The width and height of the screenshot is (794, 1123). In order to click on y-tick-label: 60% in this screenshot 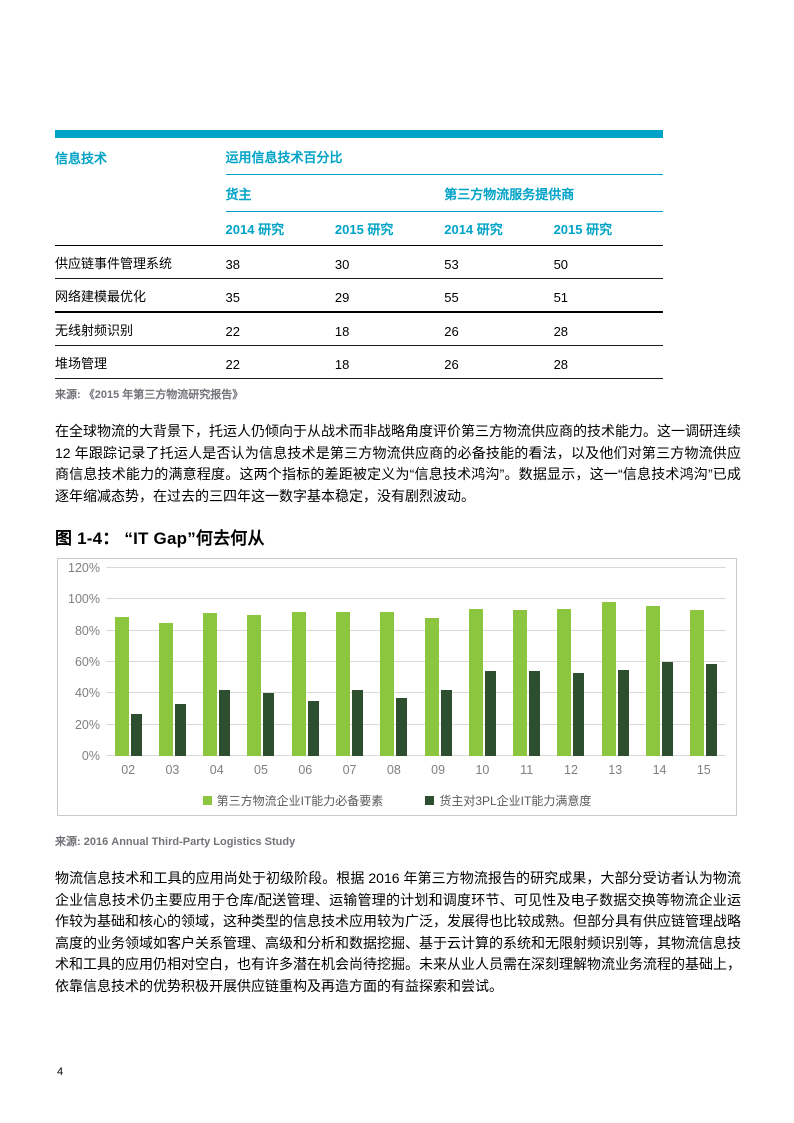, I will do `click(87, 662)`.